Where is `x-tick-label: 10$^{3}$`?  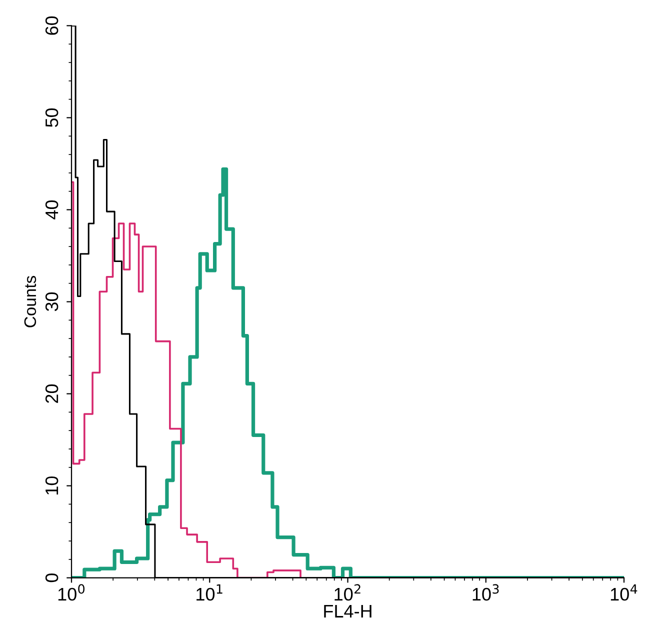
x-tick-label: 10$^{3}$ is located at coordinates (485, 592).